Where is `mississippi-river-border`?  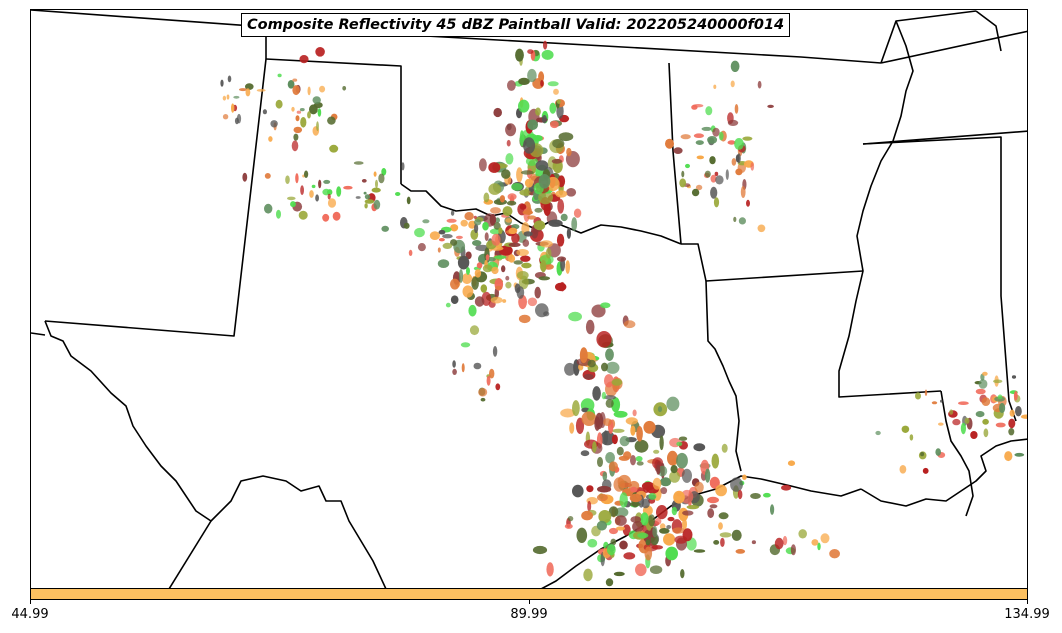
mississippi-river-border is located at coordinates (890, 209).